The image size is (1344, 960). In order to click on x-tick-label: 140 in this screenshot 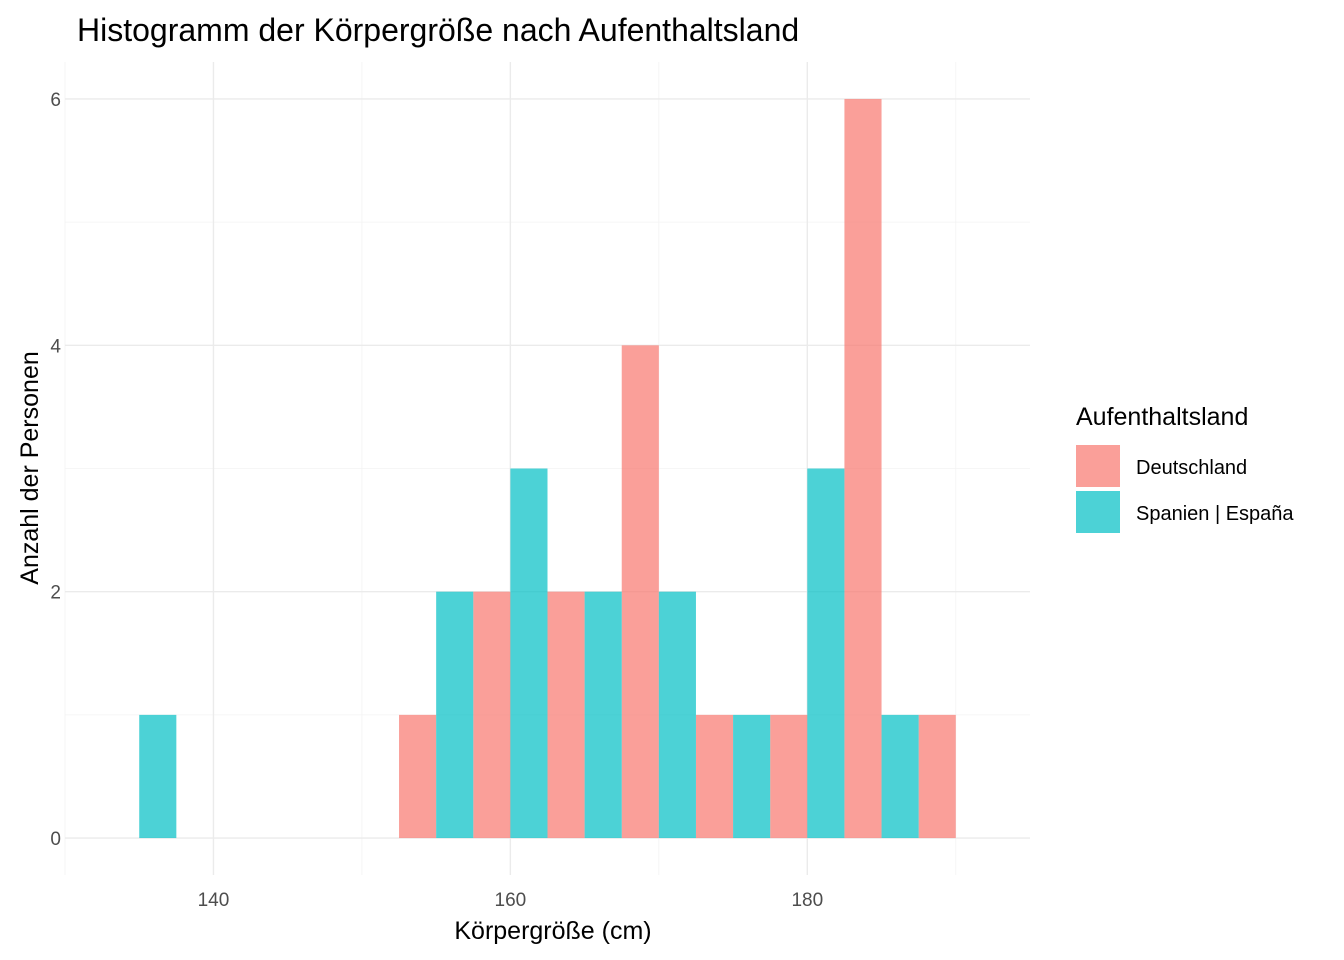, I will do `click(214, 900)`.